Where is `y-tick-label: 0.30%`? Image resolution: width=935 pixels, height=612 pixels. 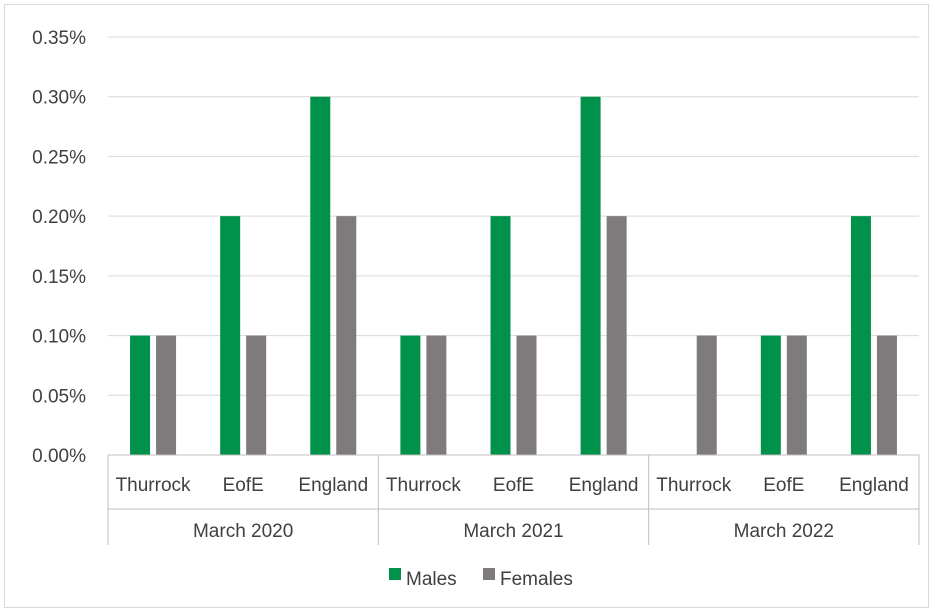
y-tick-label: 0.30% is located at coordinates (59, 98).